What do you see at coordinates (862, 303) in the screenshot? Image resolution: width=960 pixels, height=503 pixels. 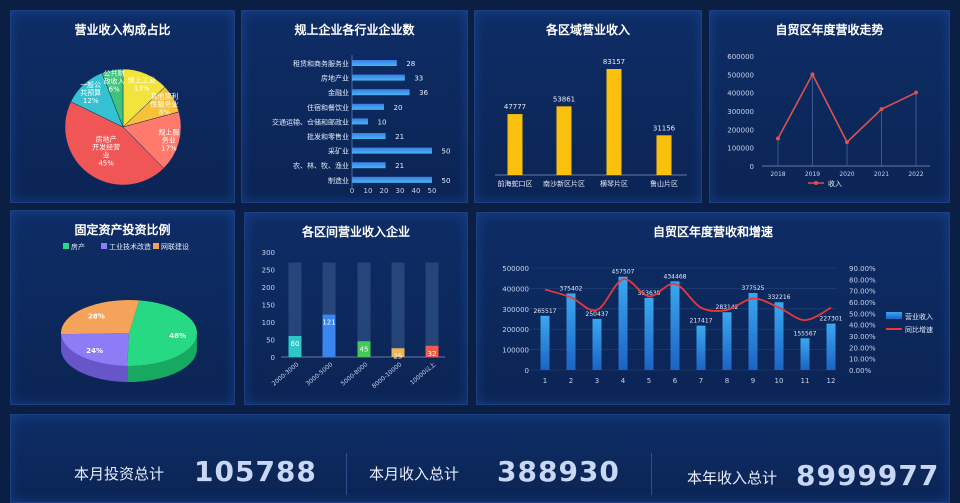 I see `y2-tick-label: 60.00%` at bounding box center [862, 303].